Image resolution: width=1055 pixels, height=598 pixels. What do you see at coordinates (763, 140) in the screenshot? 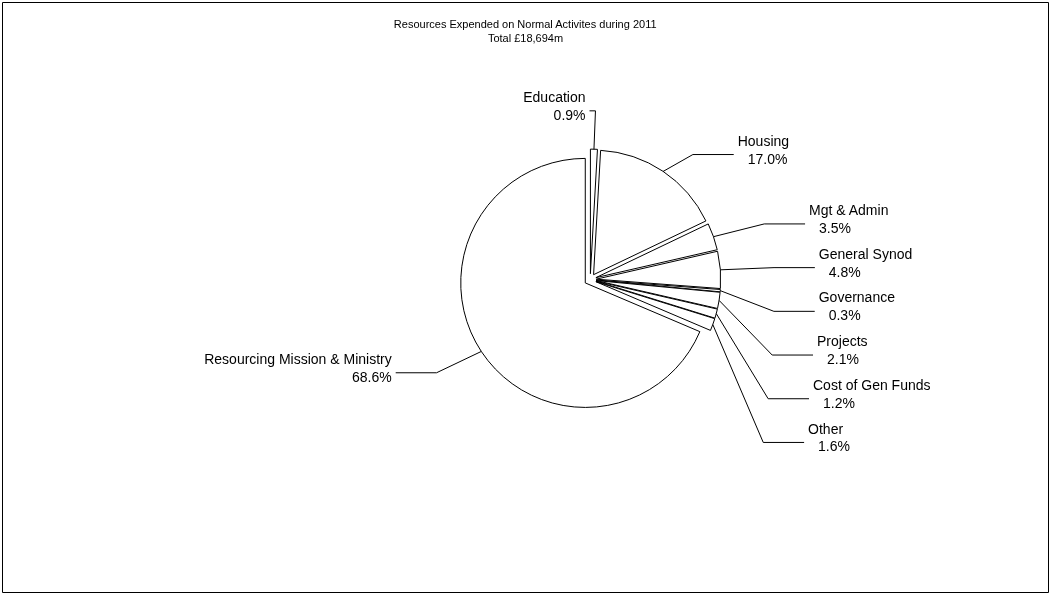
I see `slice-label: Housing` at bounding box center [763, 140].